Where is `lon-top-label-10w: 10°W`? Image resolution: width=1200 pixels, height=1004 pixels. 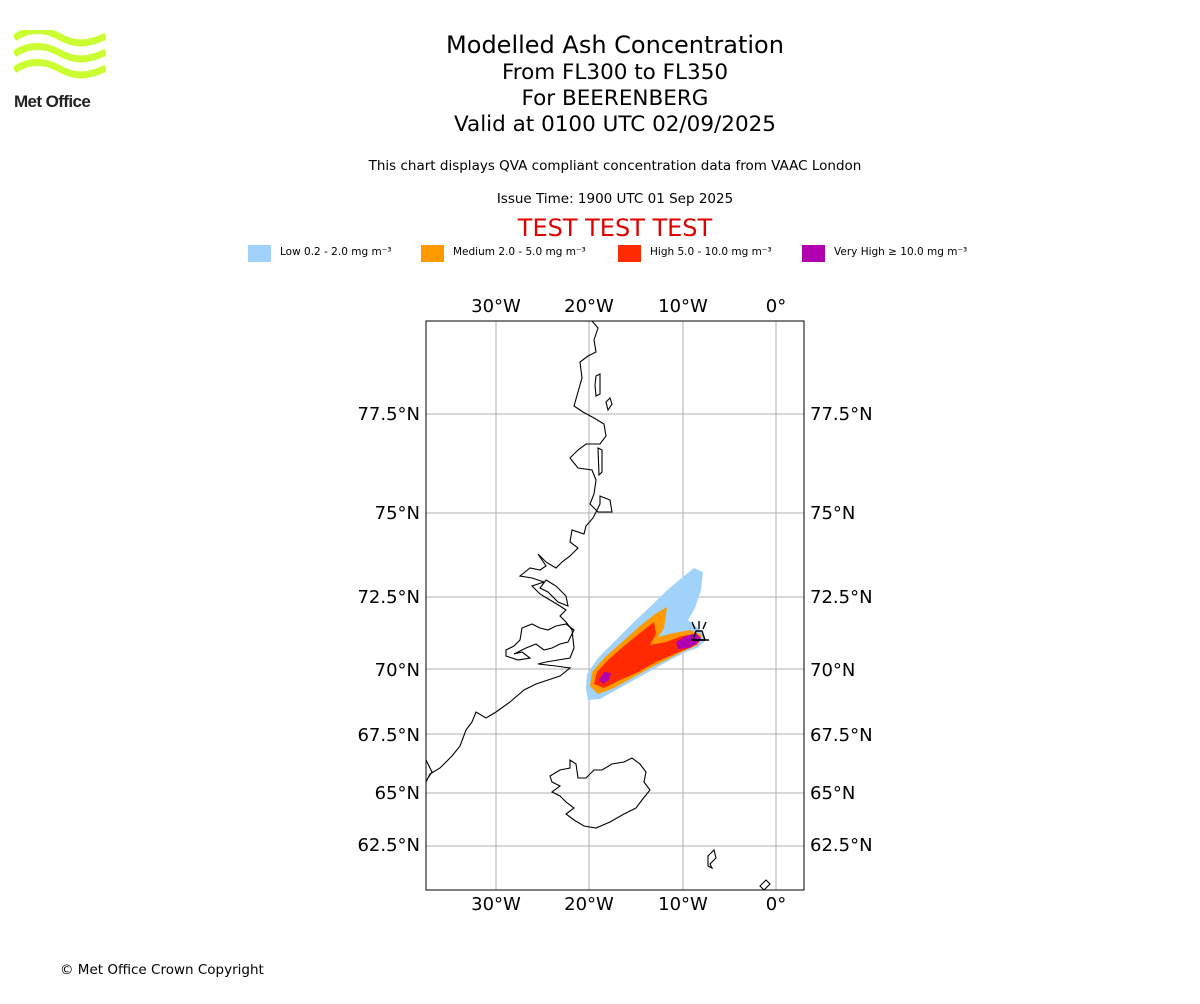 lon-top-label-10w: 10°W is located at coordinates (683, 306).